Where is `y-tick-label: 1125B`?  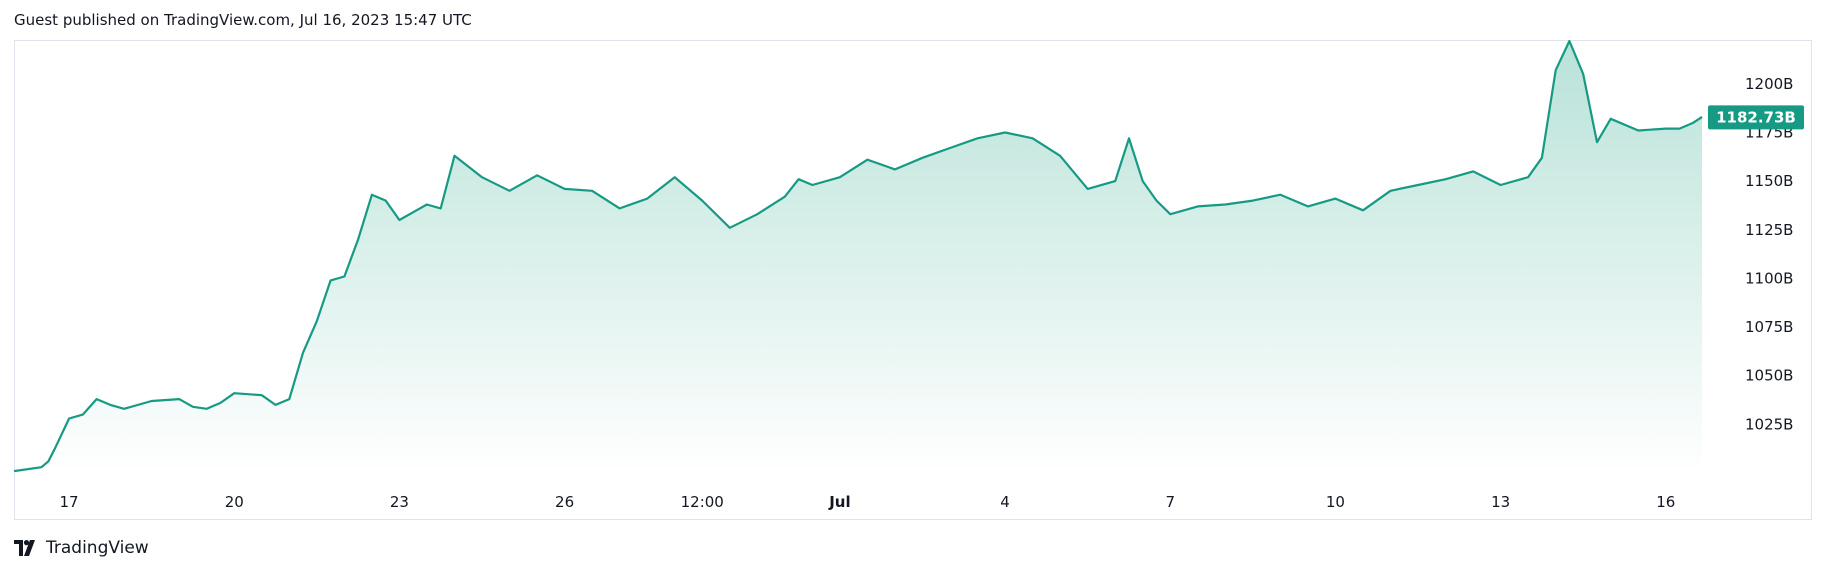
y-tick-label: 1125B is located at coordinates (1769, 230).